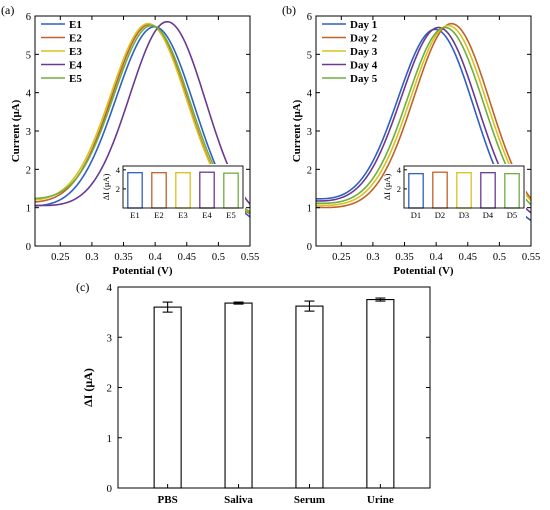 The height and width of the screenshot is (510, 550). What do you see at coordinates (238, 500) in the screenshot?
I see `x-tick-label: Saliva` at bounding box center [238, 500].